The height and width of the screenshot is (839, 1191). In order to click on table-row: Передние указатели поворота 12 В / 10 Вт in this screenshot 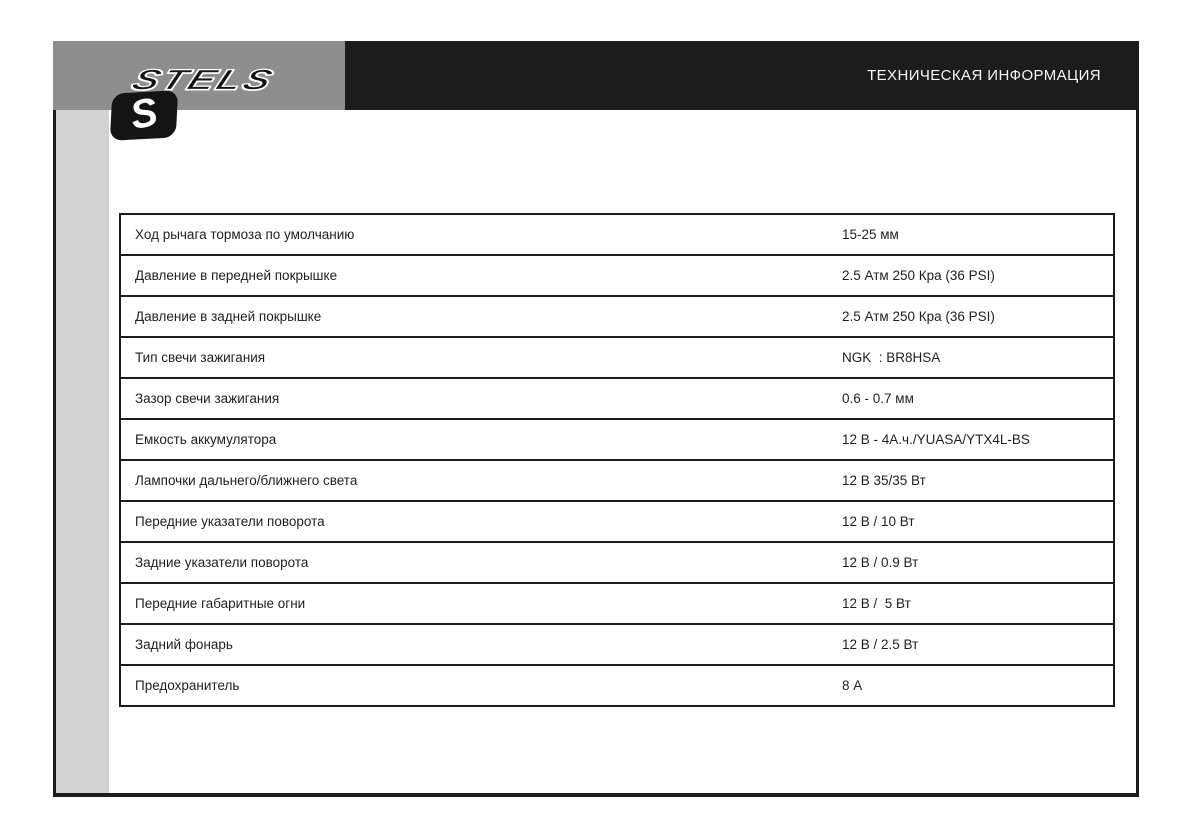, I will do `click(617, 522)`.